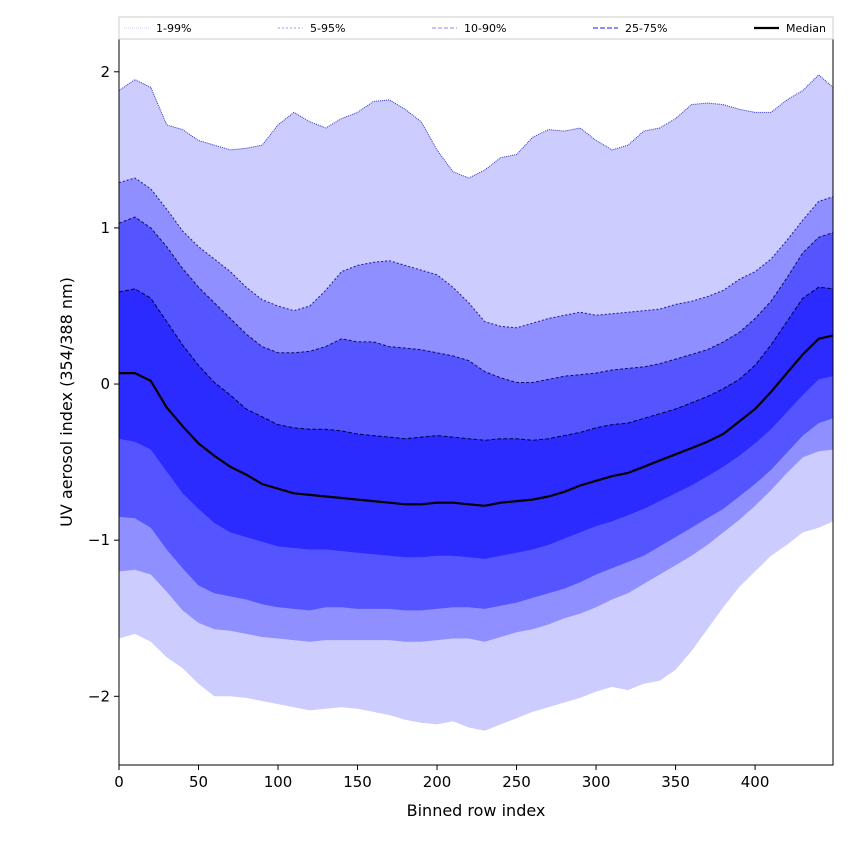 The image size is (850, 850). What do you see at coordinates (119, 782) in the screenshot?
I see `x-tick-label: 0` at bounding box center [119, 782].